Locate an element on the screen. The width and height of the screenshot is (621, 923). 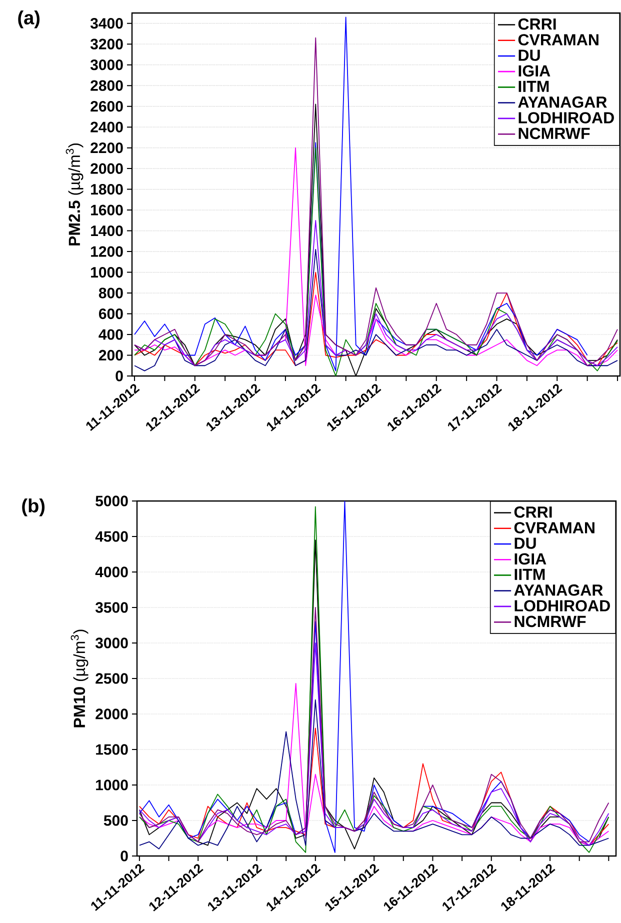
y-tick-label: 2800 is located at coordinates (106, 85).